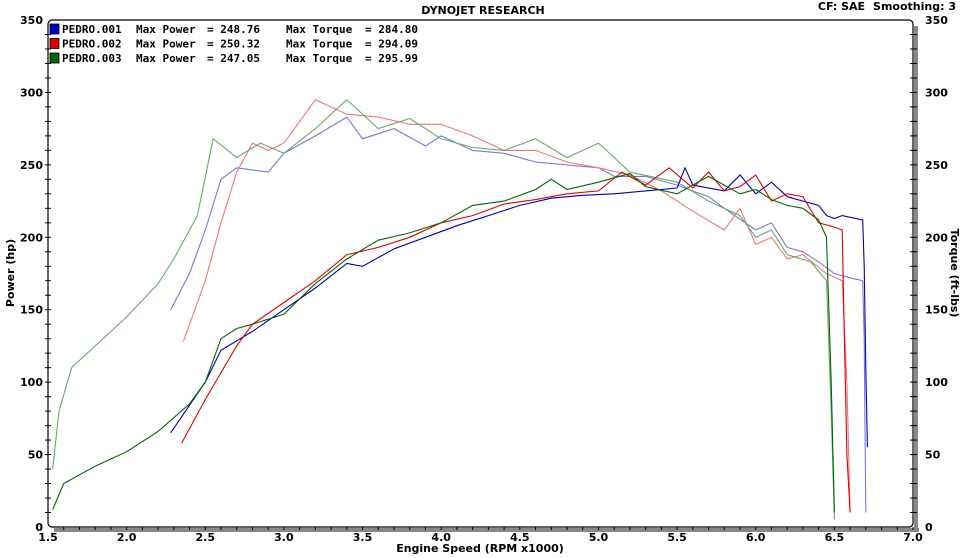 This screenshot has width=964, height=558. I want to click on legend-torque-value: = 284.80, so click(391, 29).